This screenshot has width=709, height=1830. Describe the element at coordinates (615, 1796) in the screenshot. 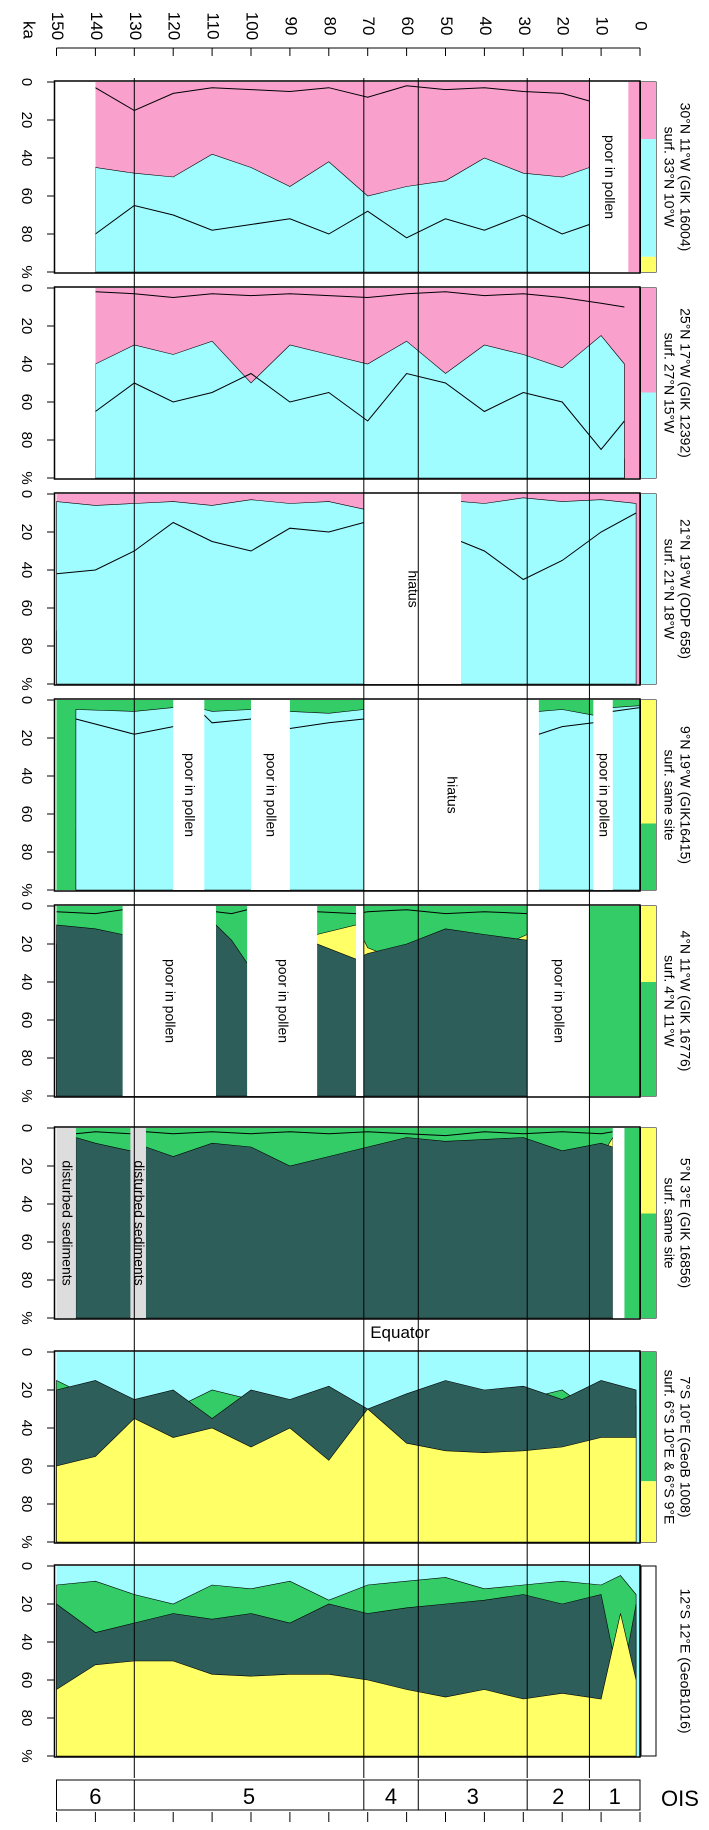

I see `ois-stage-label: 1` at that location.